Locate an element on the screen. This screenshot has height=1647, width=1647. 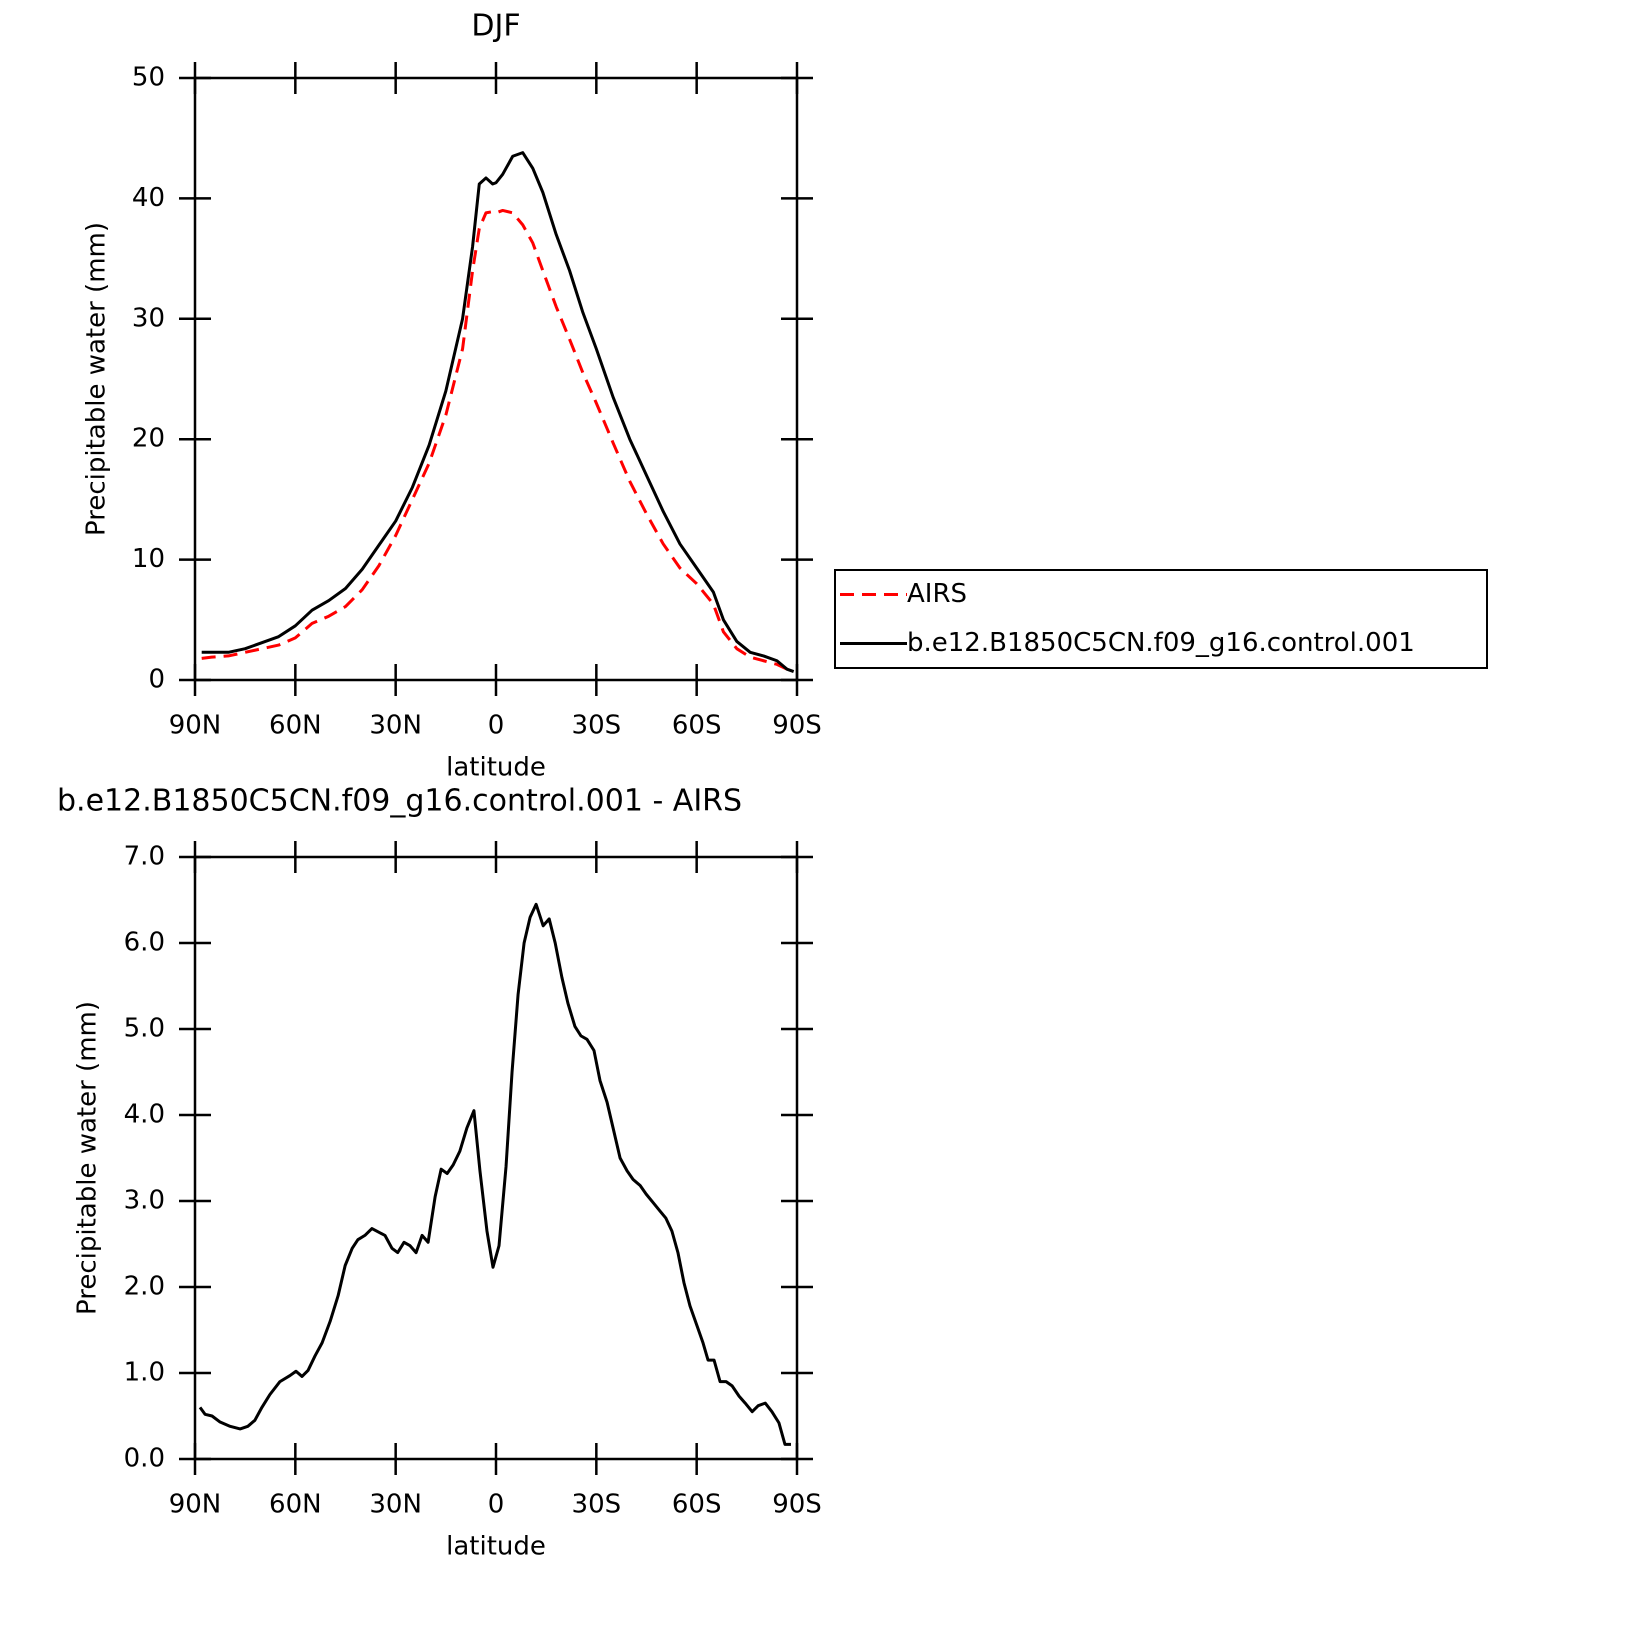
y-tick-label: 1.0 is located at coordinates (144, 1373).